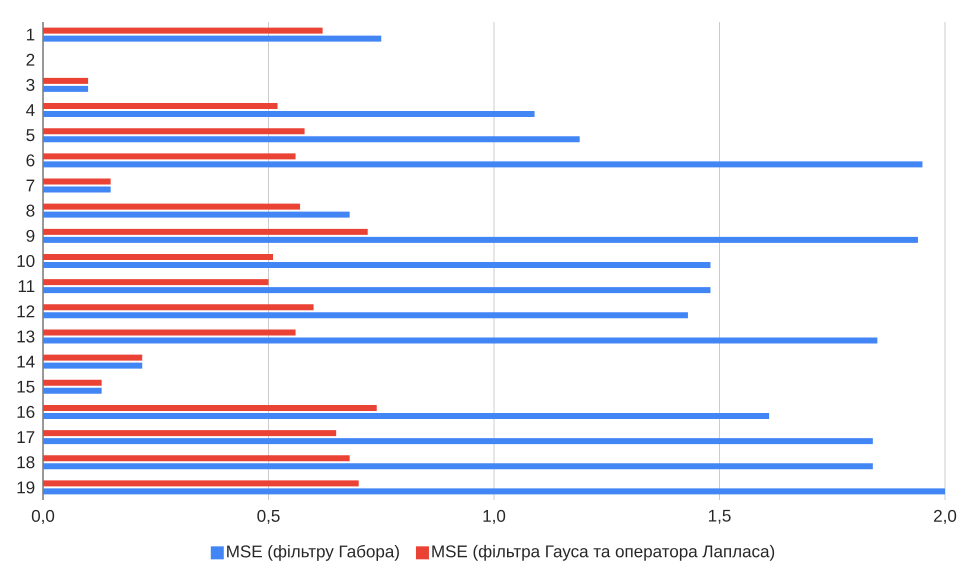 The height and width of the screenshot is (577, 963). I want to click on legend-label: MSE (фільтру Габора), so click(313, 552).